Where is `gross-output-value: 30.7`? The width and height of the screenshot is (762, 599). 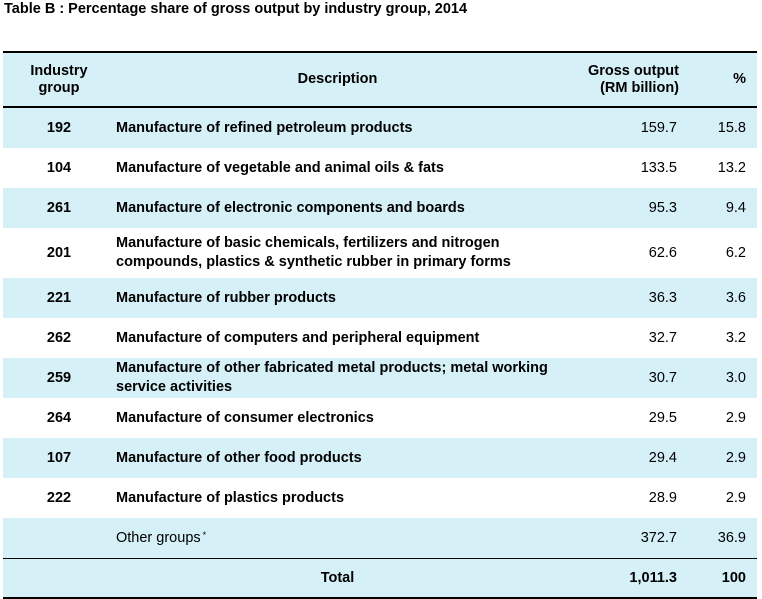
gross-output-value: 30.7 is located at coordinates (662, 377).